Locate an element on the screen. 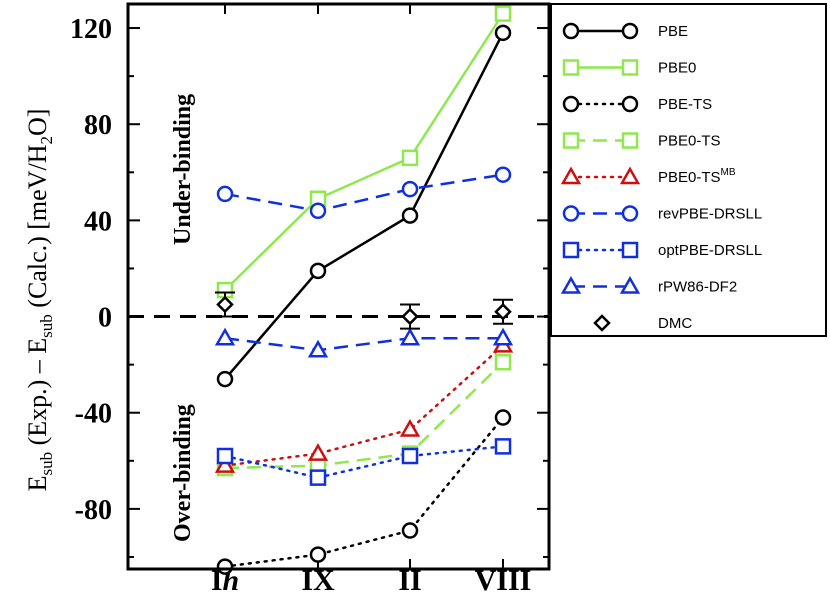  legend-label: DMC is located at coordinates (675, 323).